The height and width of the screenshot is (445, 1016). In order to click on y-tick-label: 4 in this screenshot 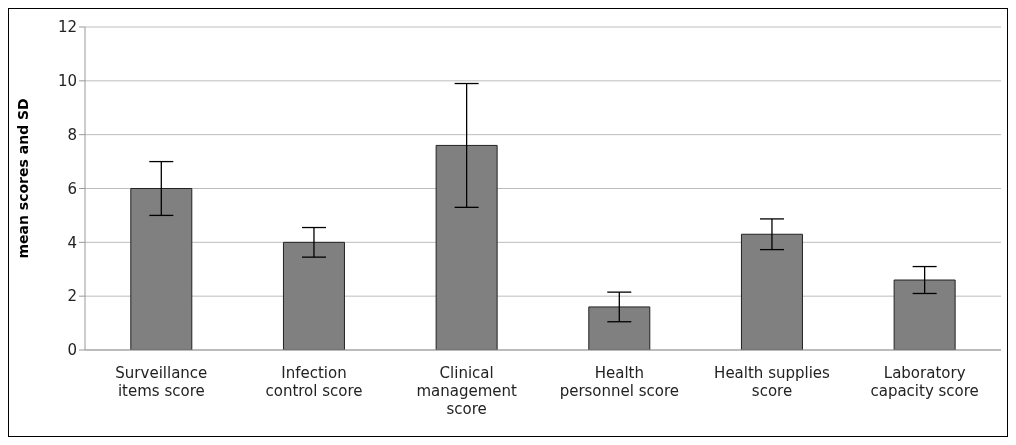, I will do `click(72, 242)`.